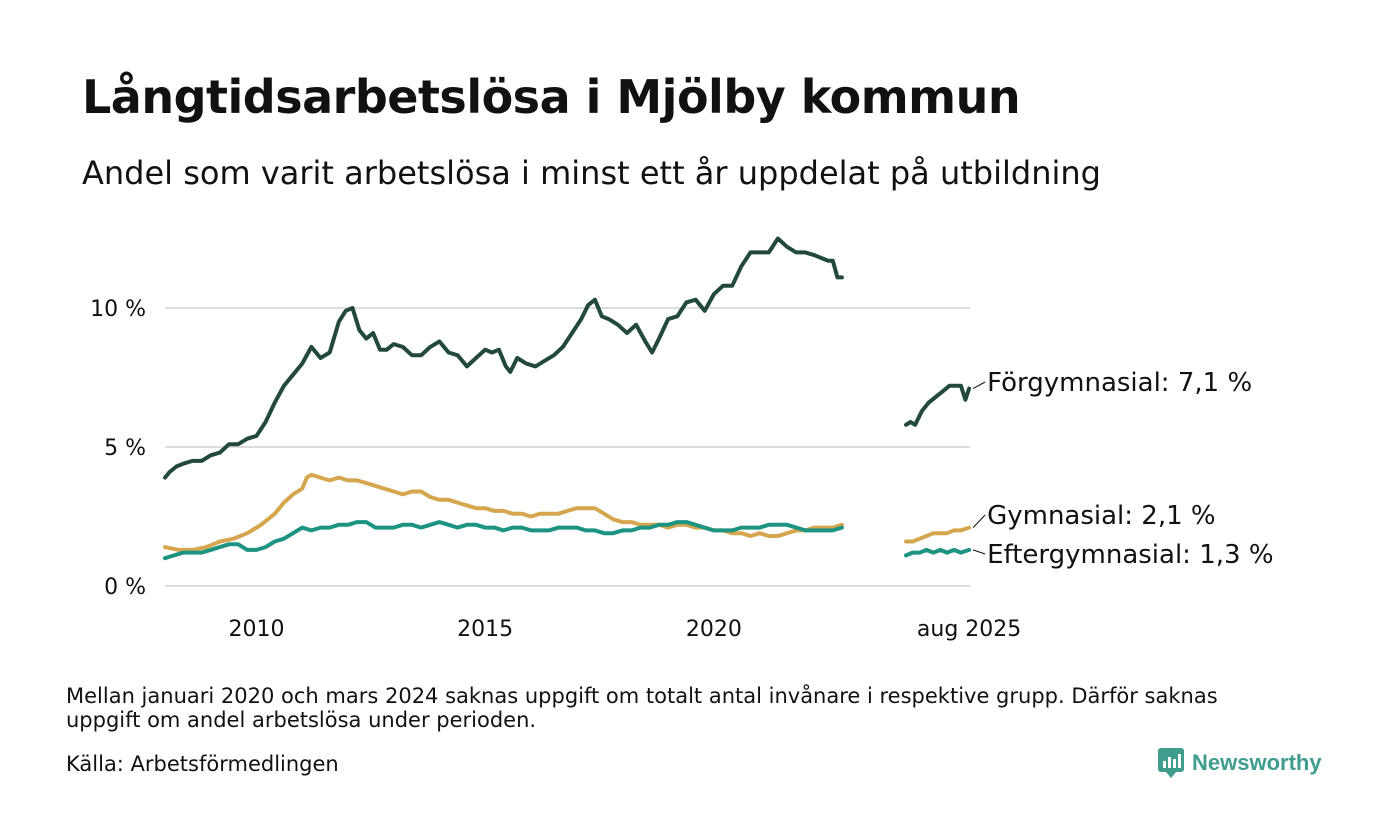  Describe the element at coordinates (1119, 383) in the screenshot. I see `series-end-label-f-rgymnasial: Förgymnasial: 7,1 %` at that location.